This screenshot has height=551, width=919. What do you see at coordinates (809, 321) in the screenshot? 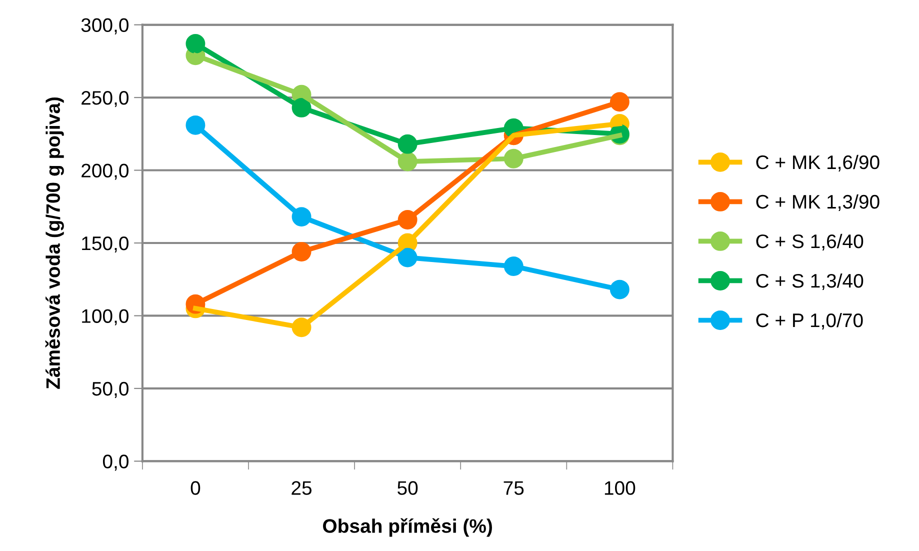
I see `legend-label: C + P 1,0/70` at bounding box center [809, 321].